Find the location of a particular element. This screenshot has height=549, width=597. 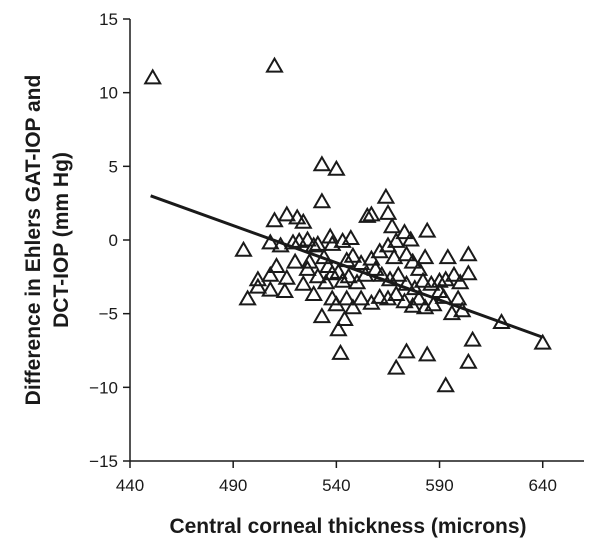

x-tick-label: 490 is located at coordinates (233, 485).